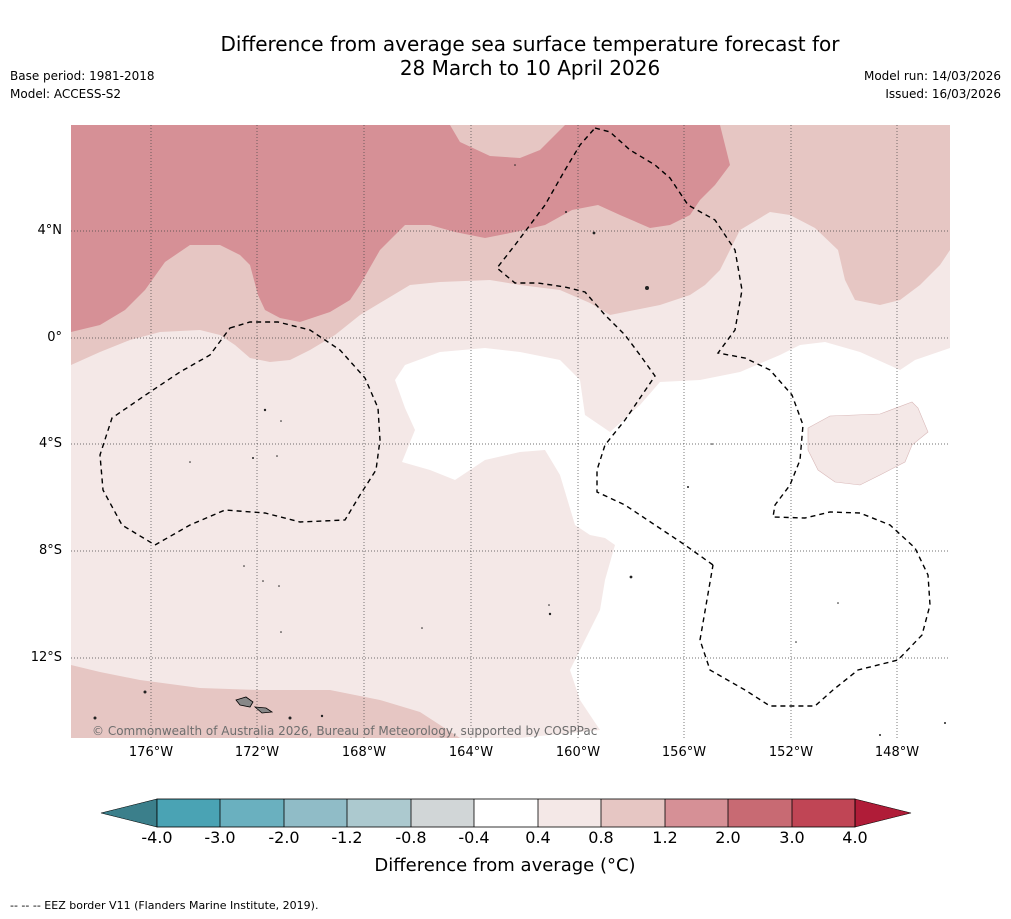  I want to click on lat-label: 8°S, so click(50, 550).